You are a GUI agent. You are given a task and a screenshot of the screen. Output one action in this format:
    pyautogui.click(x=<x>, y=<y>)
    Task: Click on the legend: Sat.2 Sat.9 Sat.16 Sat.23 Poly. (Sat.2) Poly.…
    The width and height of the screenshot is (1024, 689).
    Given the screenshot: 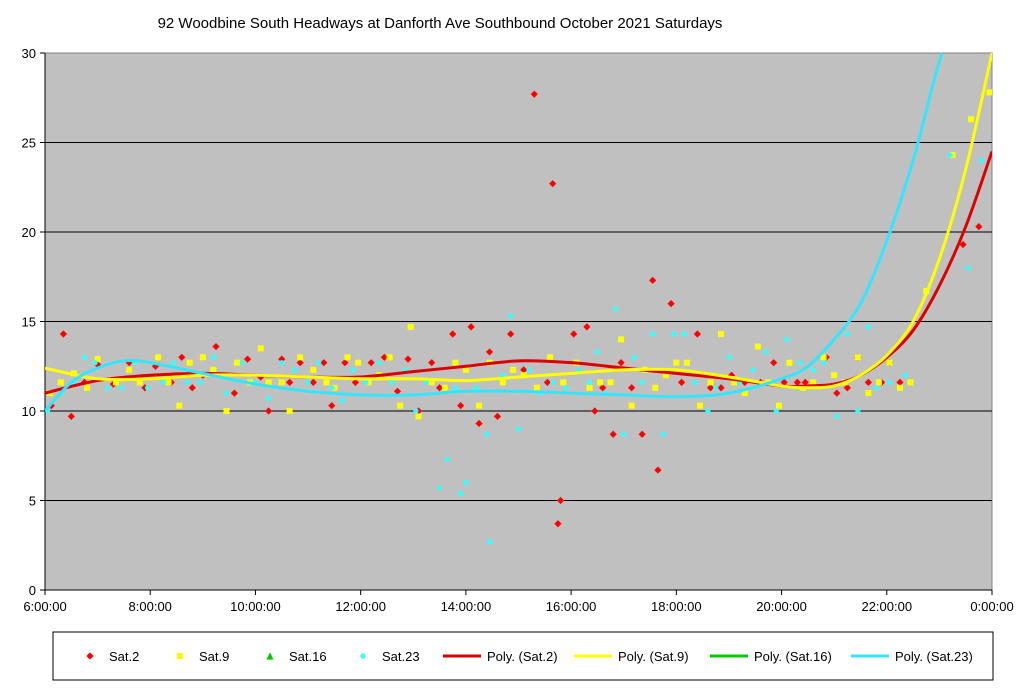 What is the action you would take?
    pyautogui.click(x=523, y=656)
    